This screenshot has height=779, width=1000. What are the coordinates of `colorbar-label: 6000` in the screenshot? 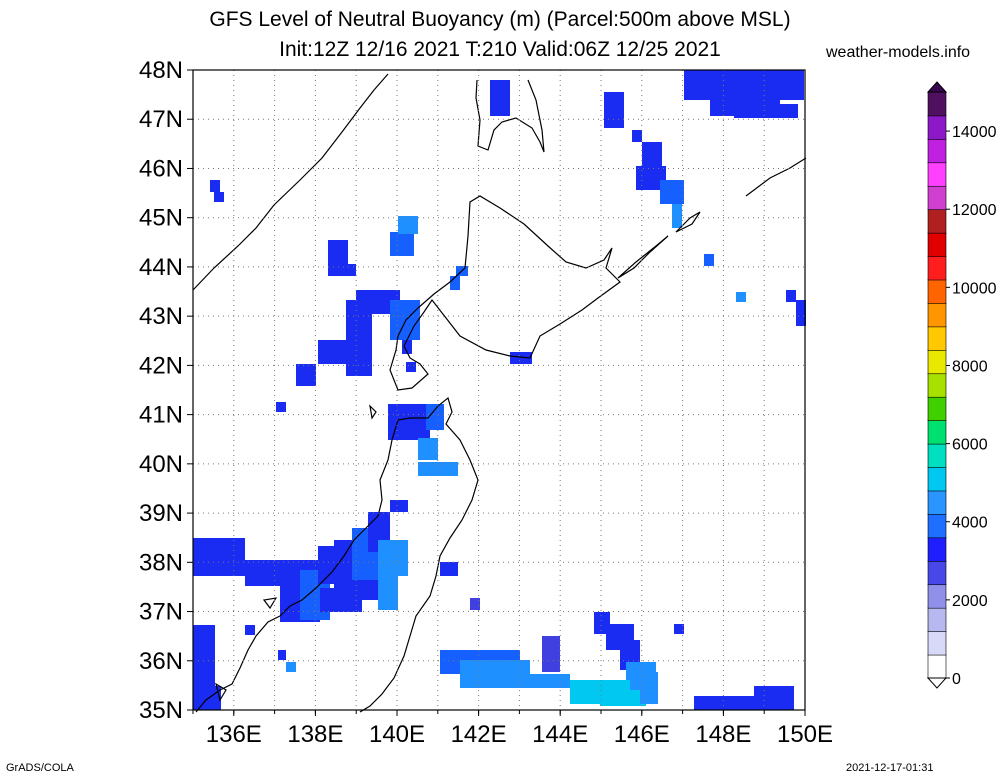 It's located at (970, 445).